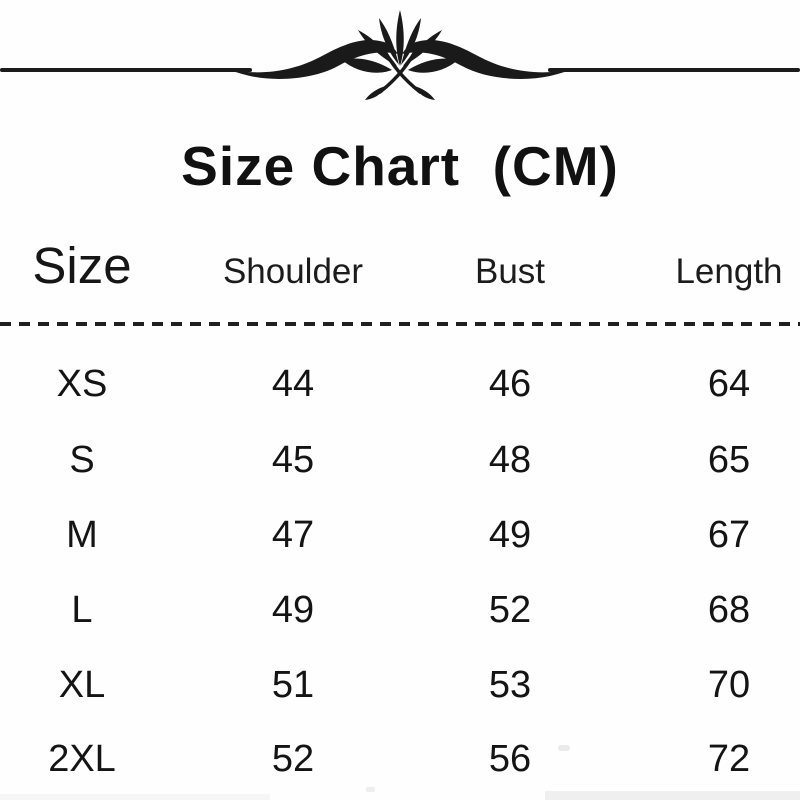  I want to click on shoulder-value: 49, so click(293, 610).